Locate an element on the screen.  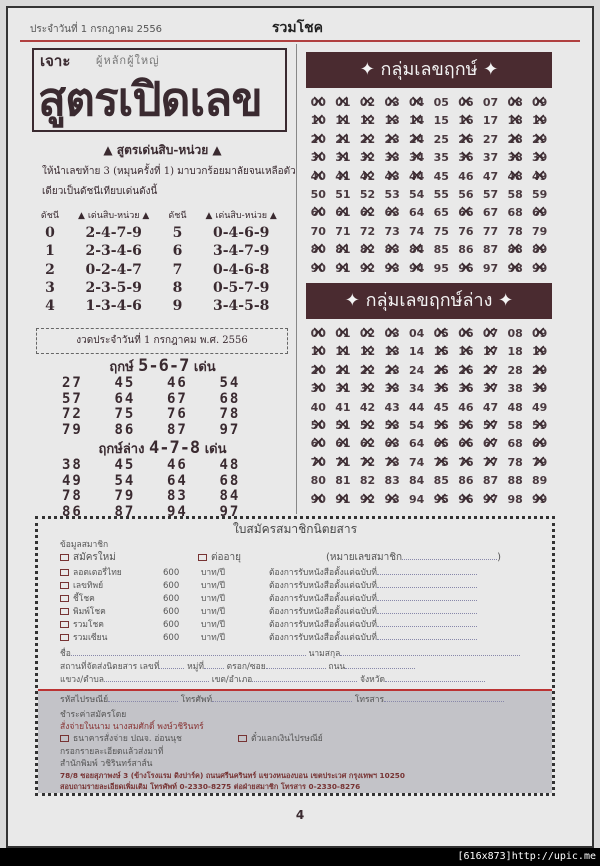
label: จังหวัด is located at coordinates (372, 680).